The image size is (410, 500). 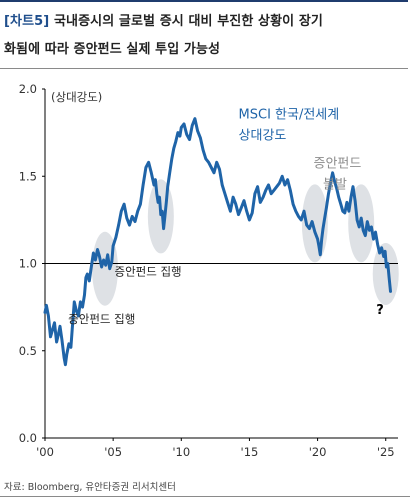 I want to click on chart-title-part-1: 국내증시의 글로벌 증시 대비 부진한 상황이 장기, so click(x=188, y=21).